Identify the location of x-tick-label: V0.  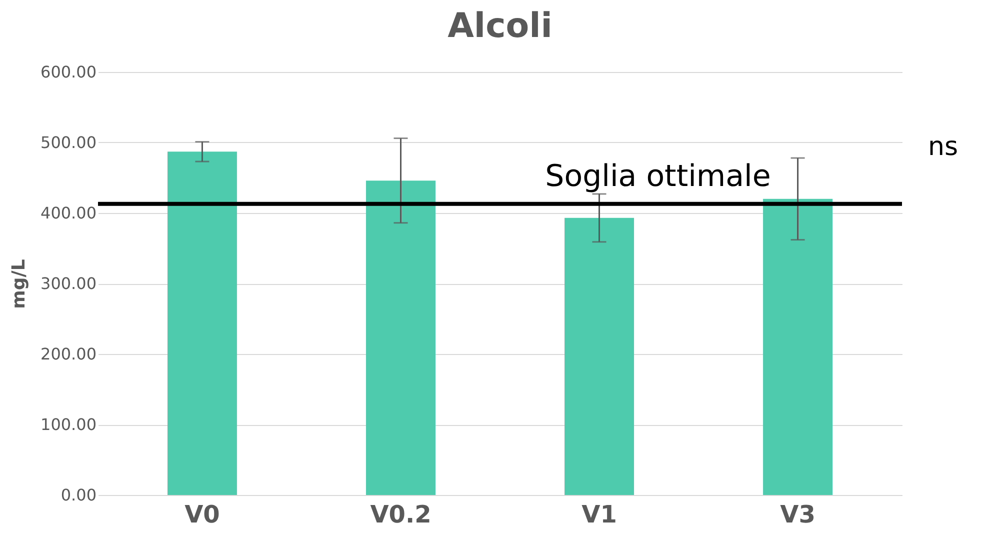
(202, 514).